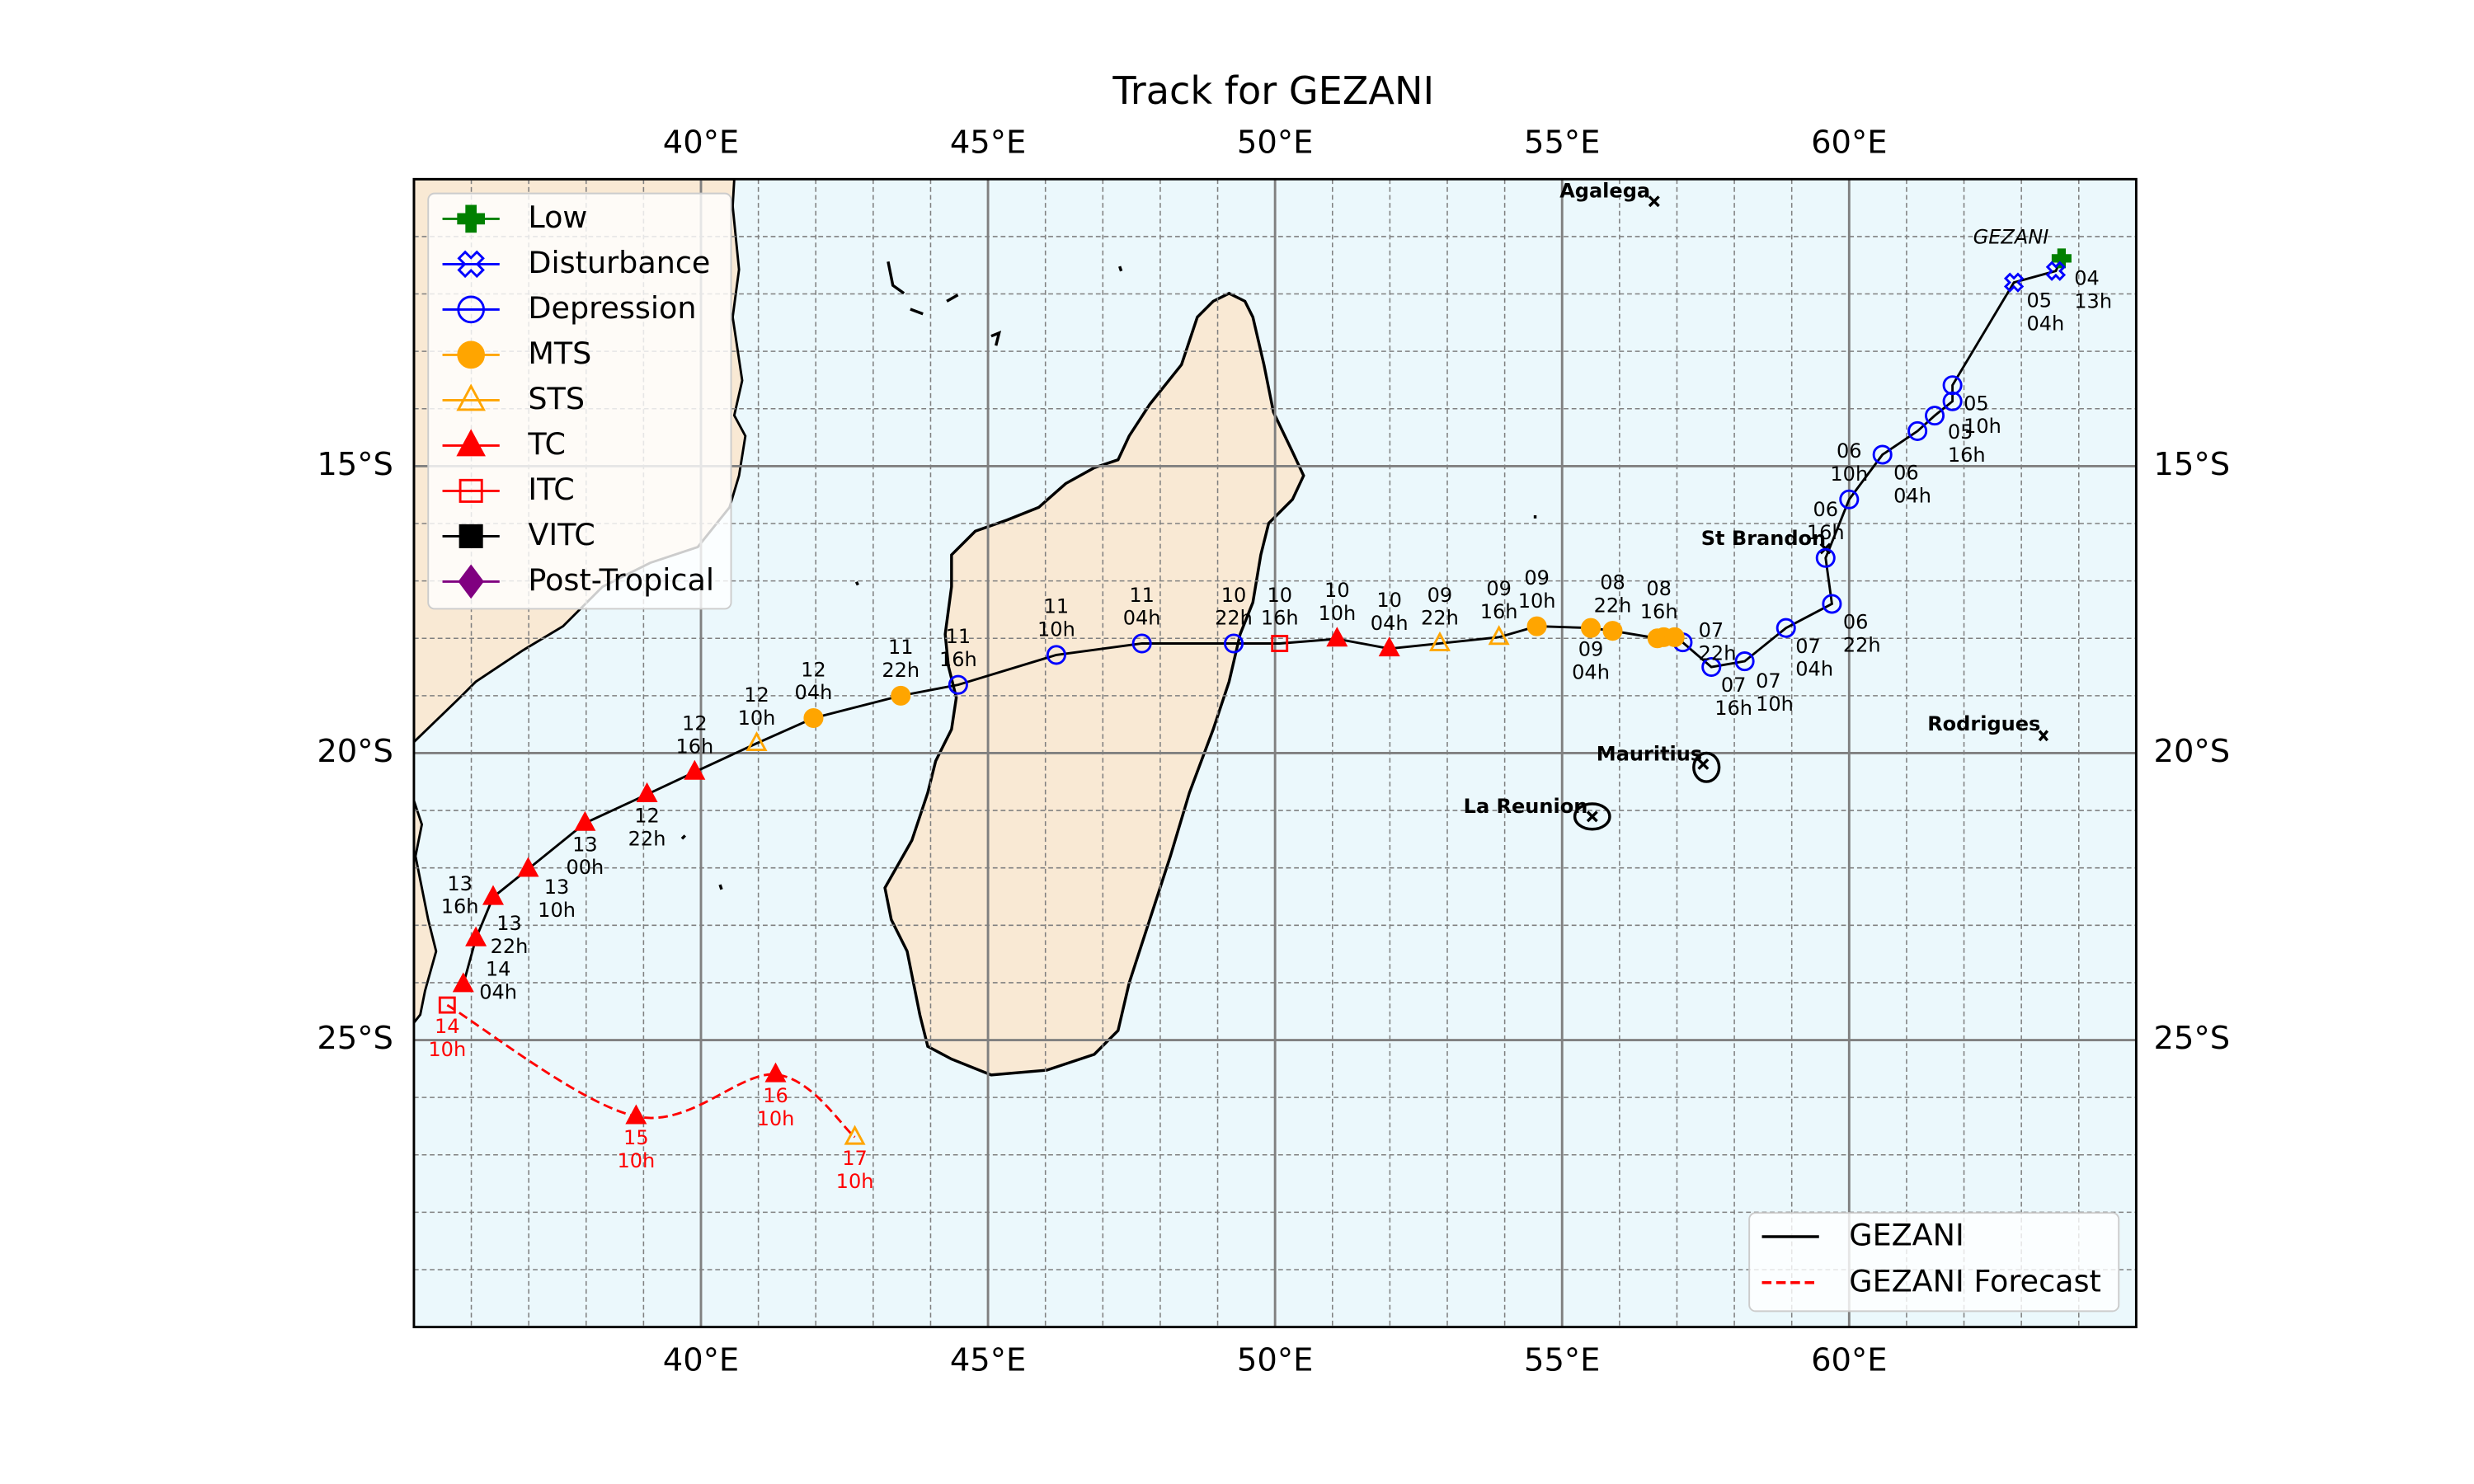 The height and width of the screenshot is (1484, 2474). Describe the element at coordinates (636, 1137) in the screenshot. I see `point-day: 15` at that location.